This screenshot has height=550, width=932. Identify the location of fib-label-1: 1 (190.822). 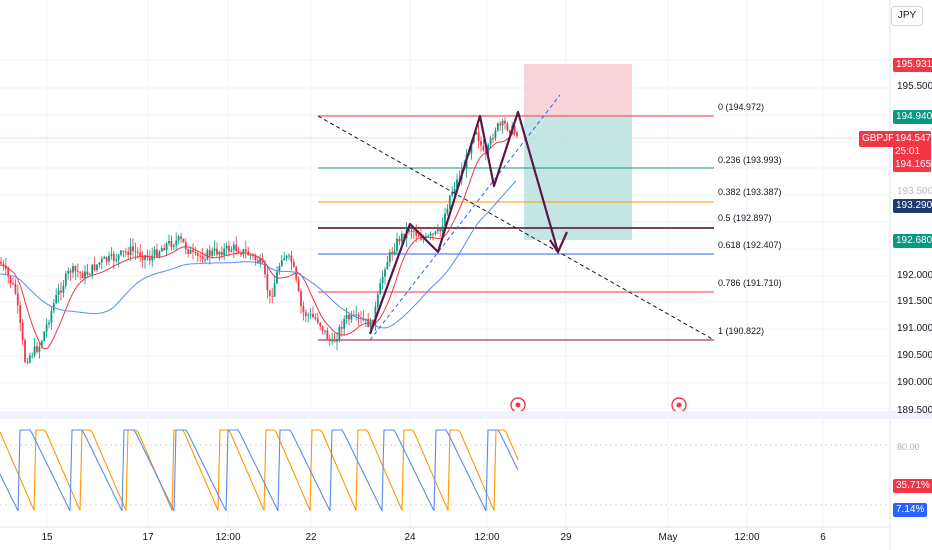
(741, 331).